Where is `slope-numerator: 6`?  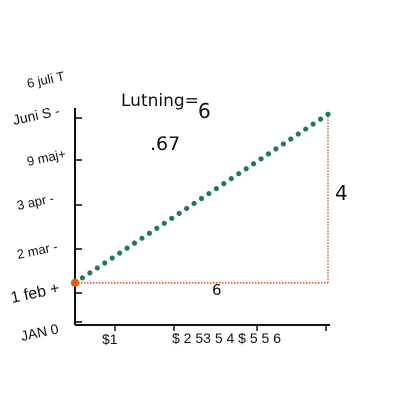 slope-numerator: 6 is located at coordinates (204, 111).